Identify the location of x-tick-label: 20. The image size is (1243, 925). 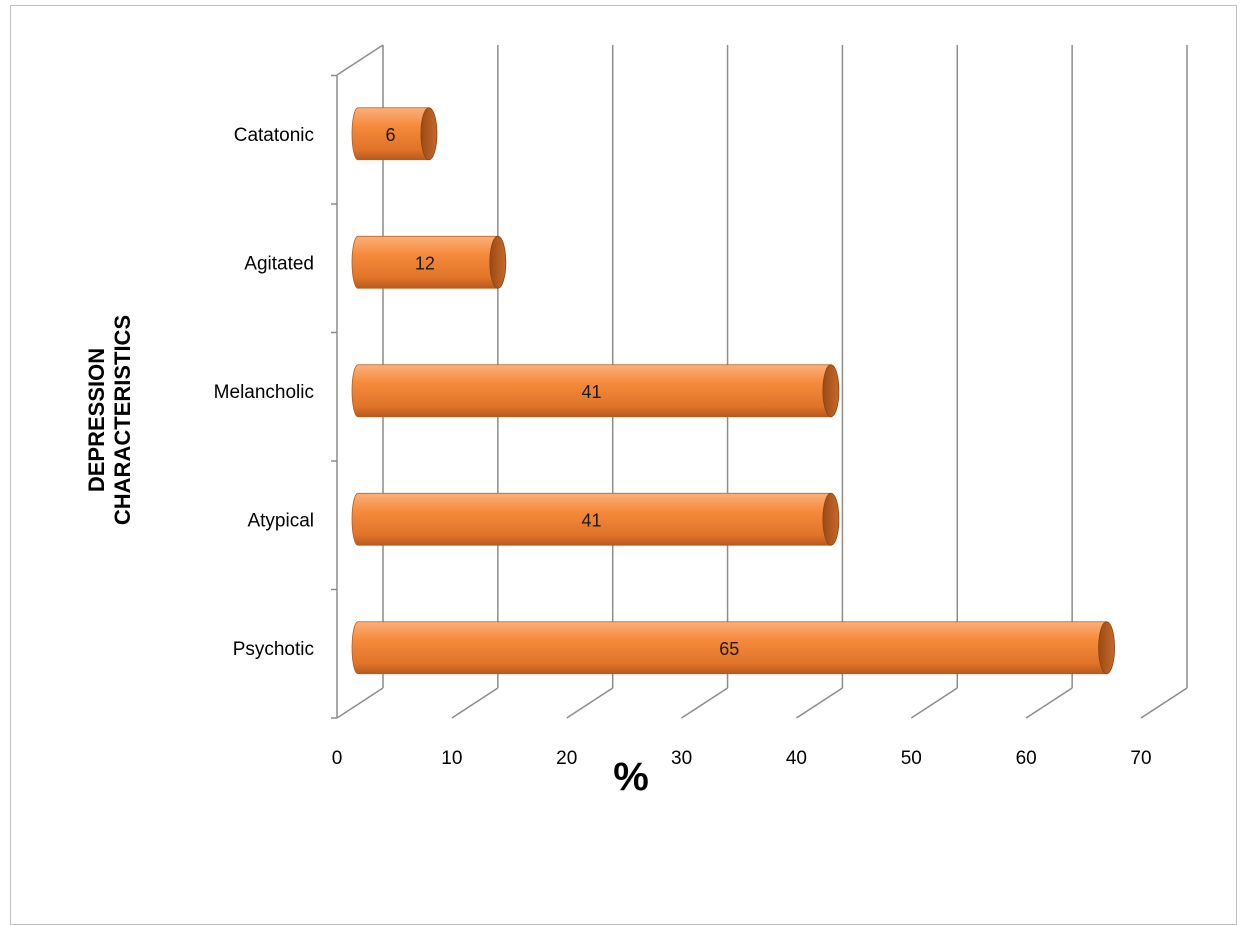
(566, 758).